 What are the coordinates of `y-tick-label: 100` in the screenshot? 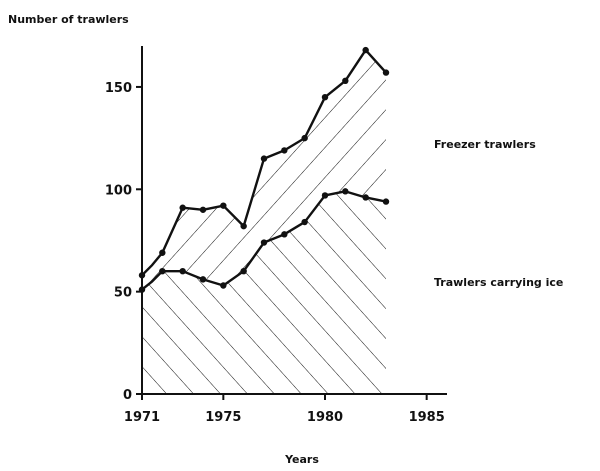 It's located at (118, 190).